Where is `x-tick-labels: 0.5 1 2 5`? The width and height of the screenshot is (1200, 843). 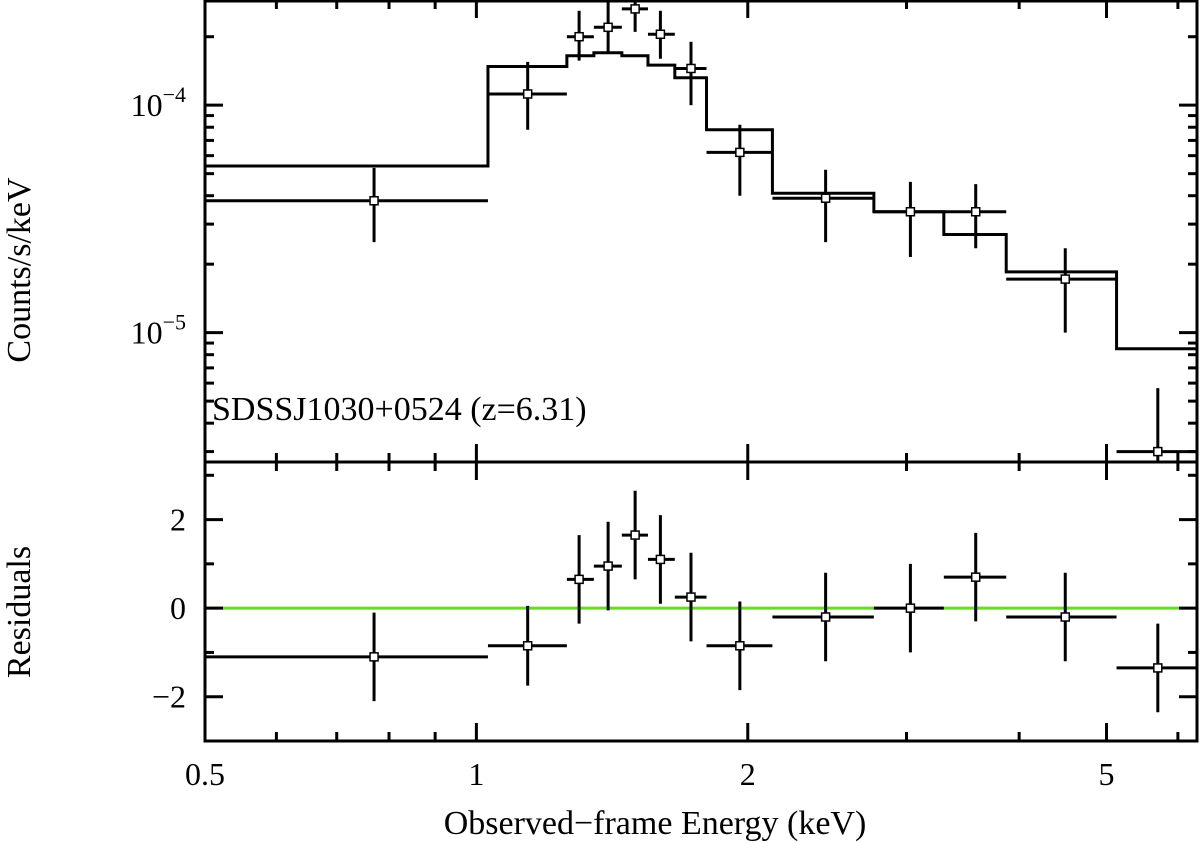
x-tick-labels: 0.5 1 2 5 is located at coordinates (650, 774).